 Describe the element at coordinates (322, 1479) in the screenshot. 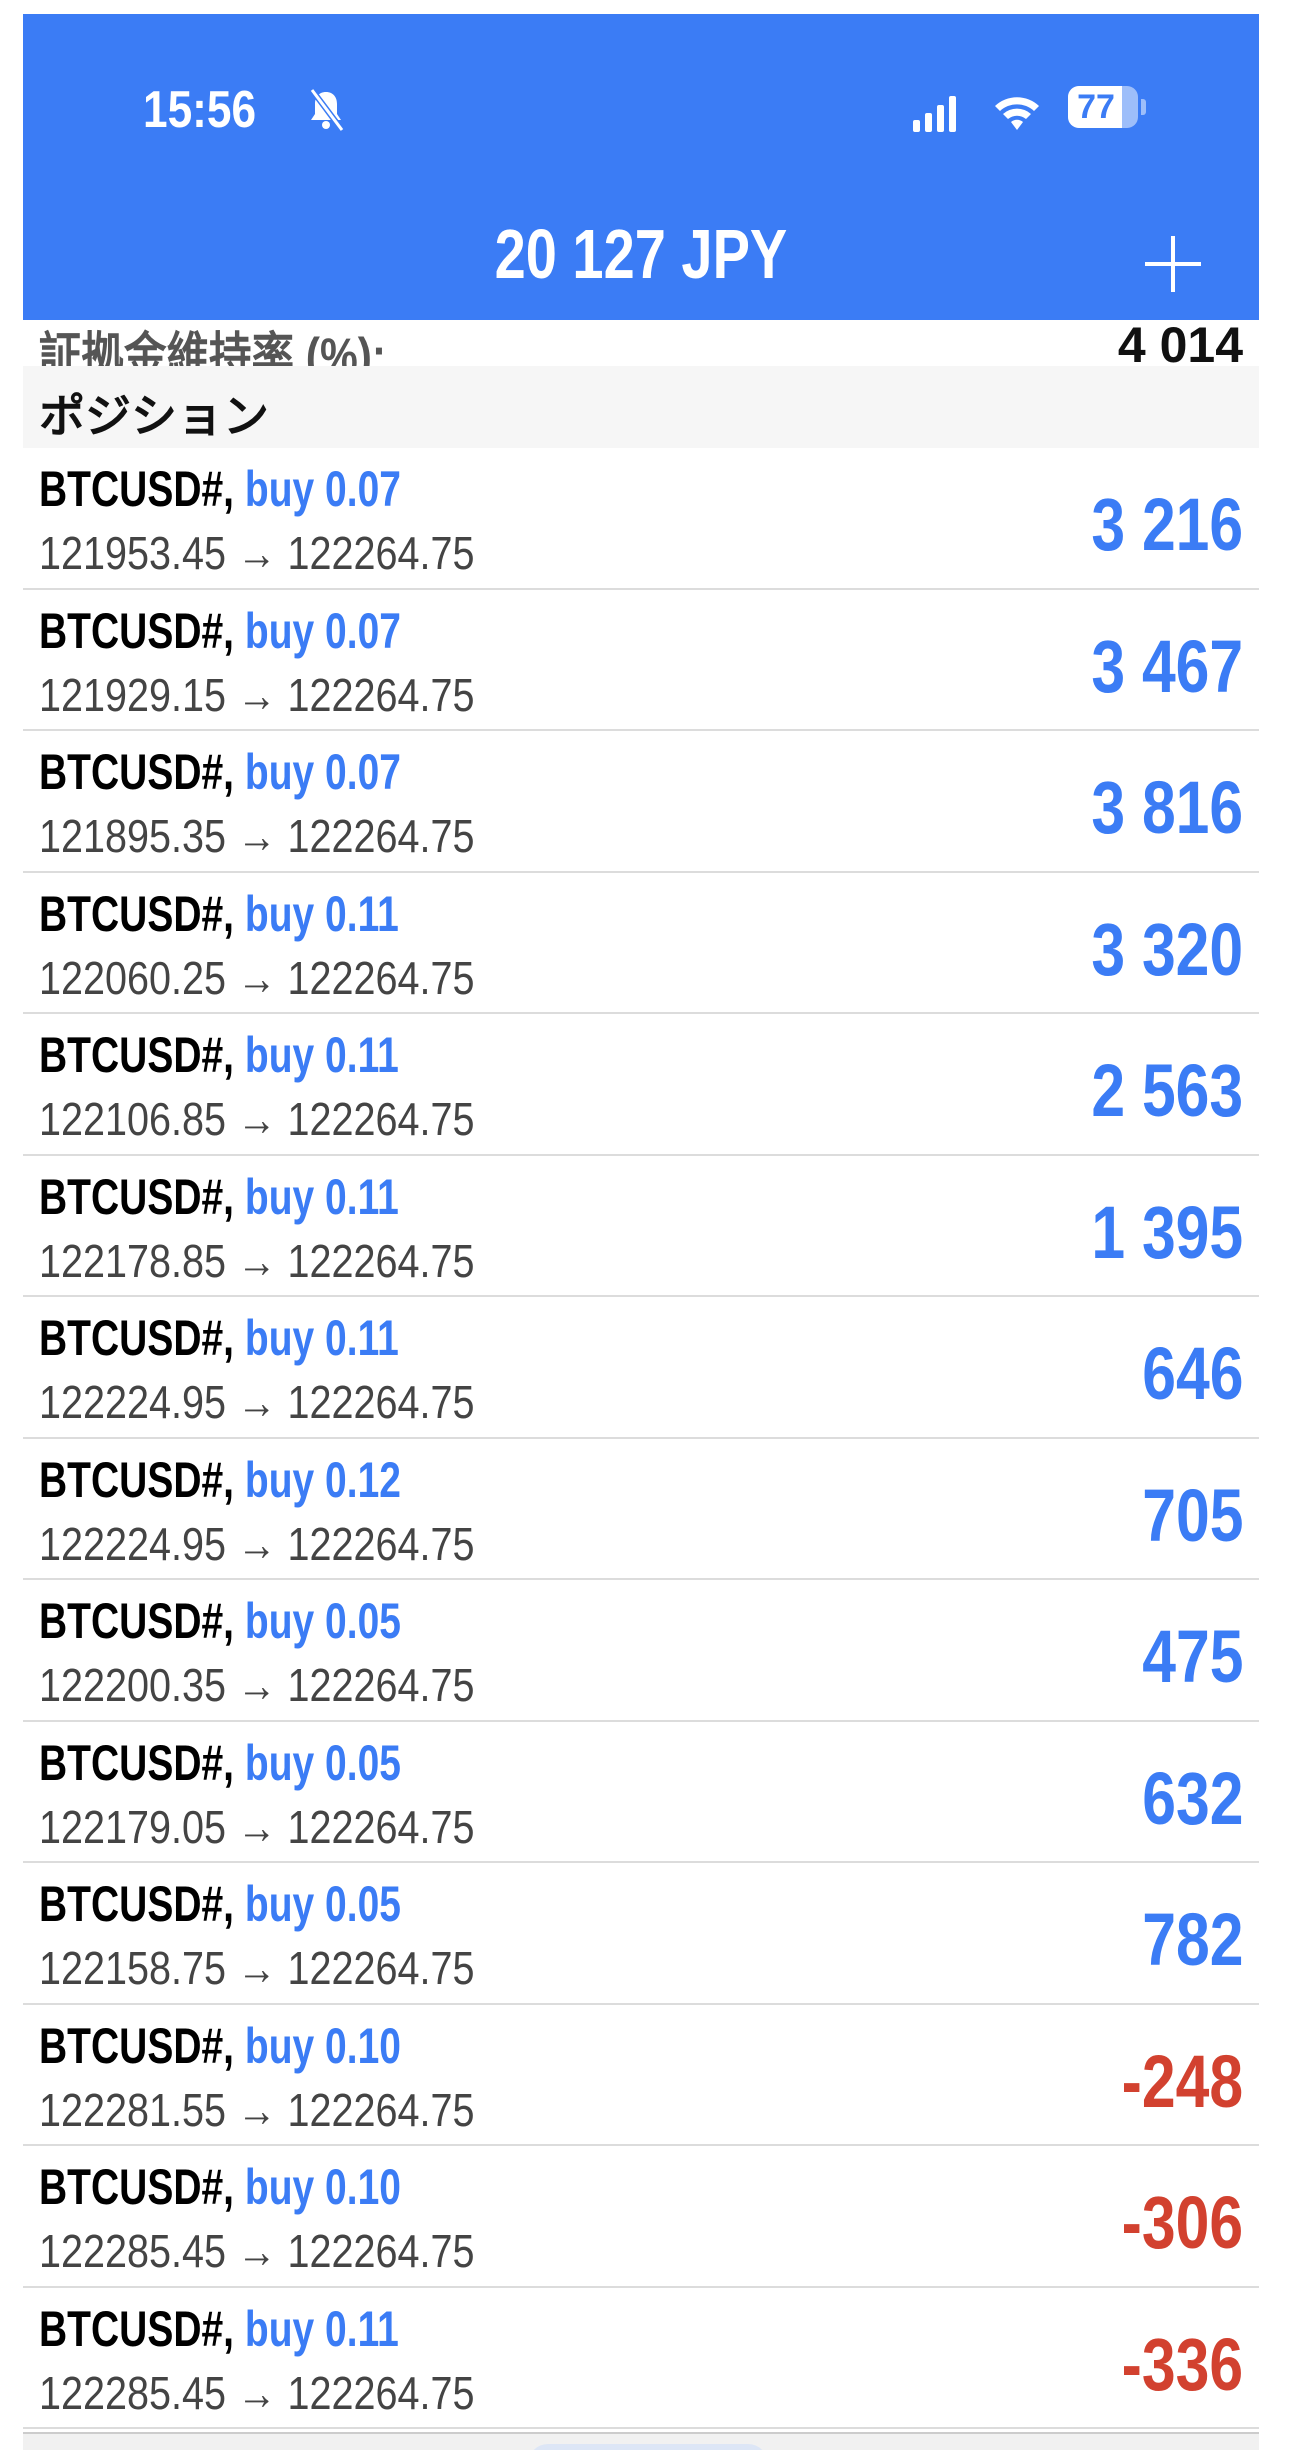

I see `position-side-volume: buy 0.12` at that location.